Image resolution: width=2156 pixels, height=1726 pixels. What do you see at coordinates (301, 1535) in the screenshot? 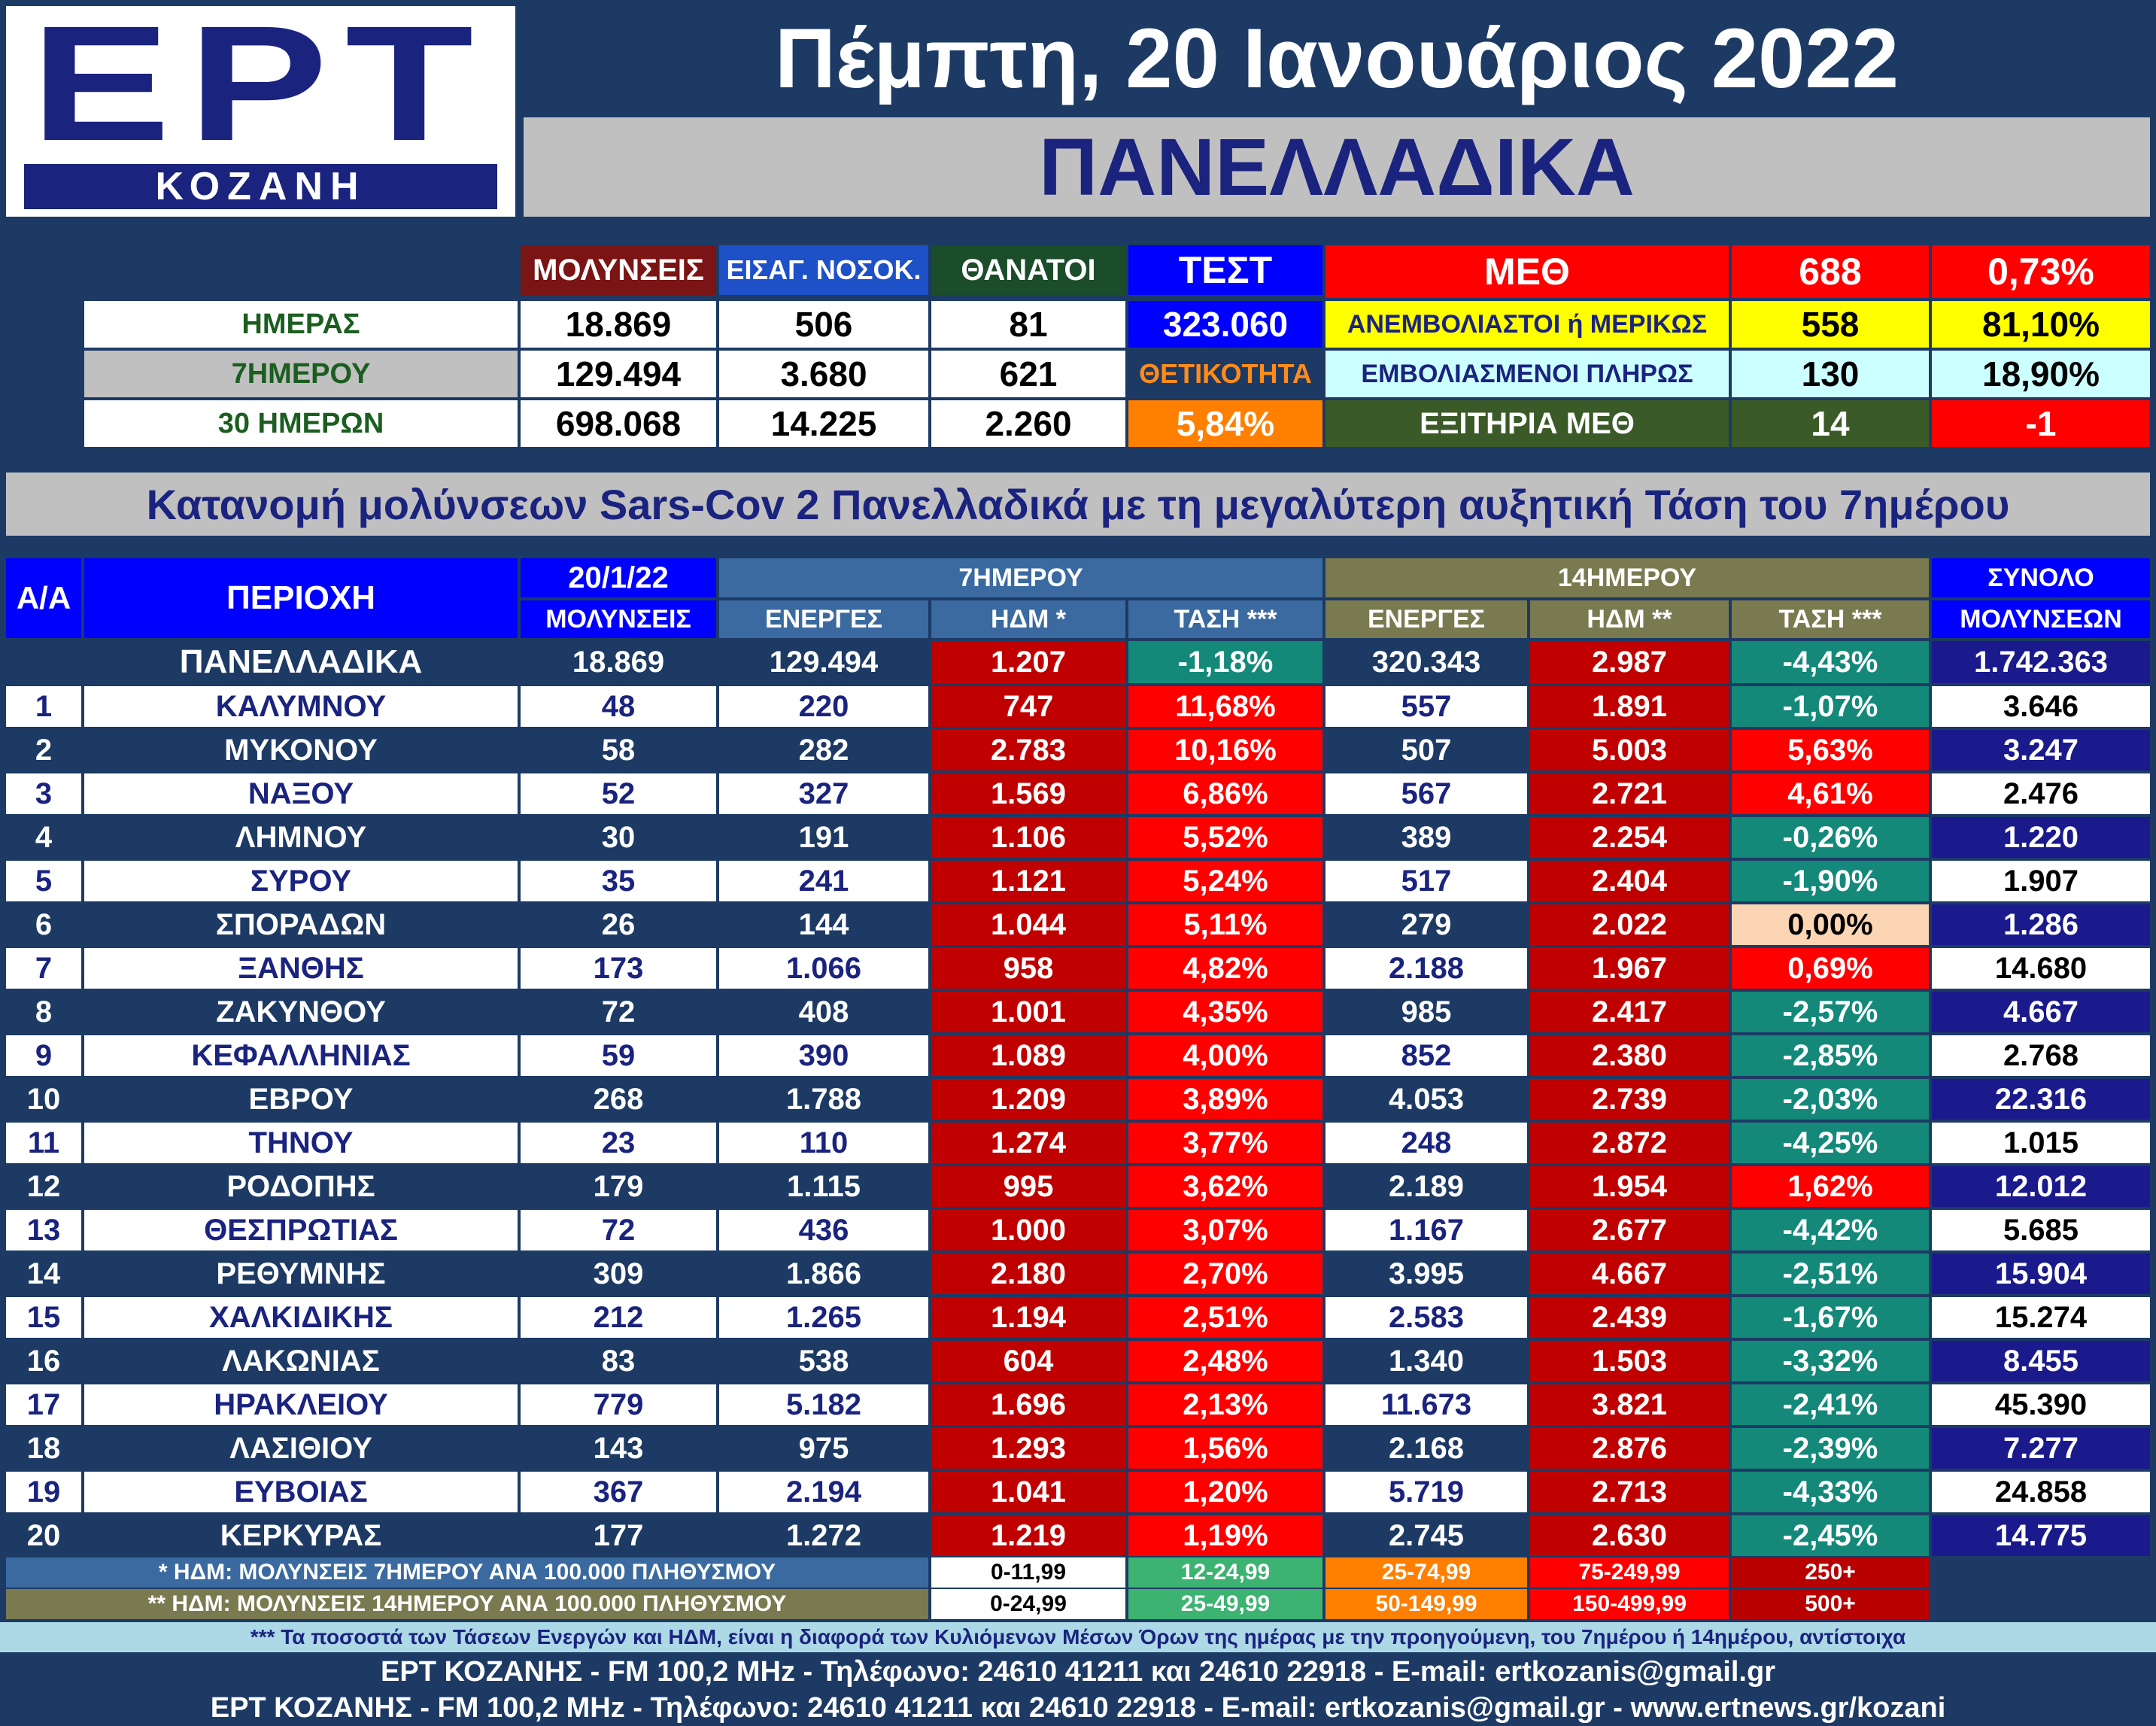
I see `row-region: ΚΕΡΚΥΡΑΣ` at bounding box center [301, 1535].